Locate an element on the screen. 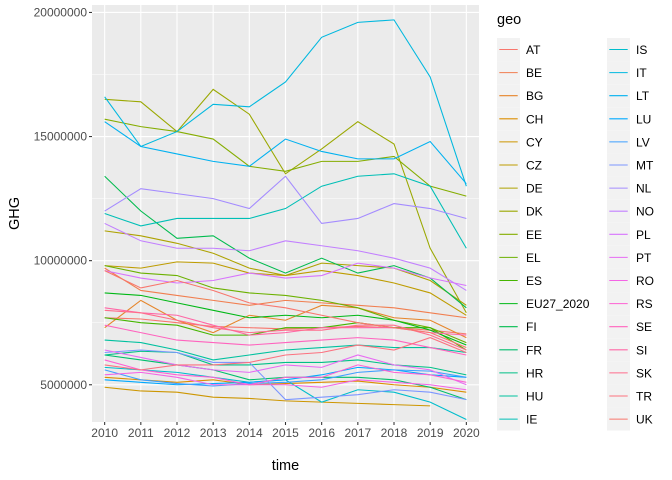  legend-item-ro: RO is located at coordinates (630, 280).